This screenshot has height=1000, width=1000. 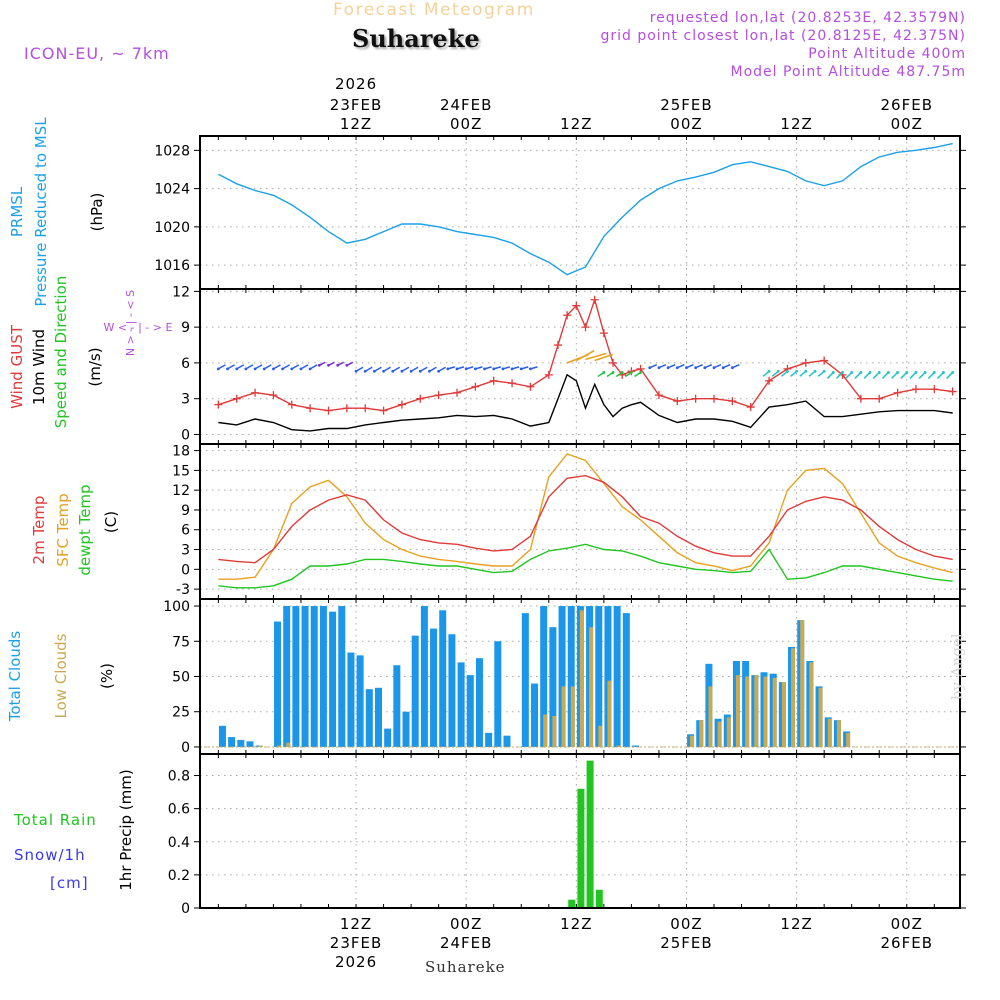 I want to click on y-tick-label: 15, so click(x=181, y=471).